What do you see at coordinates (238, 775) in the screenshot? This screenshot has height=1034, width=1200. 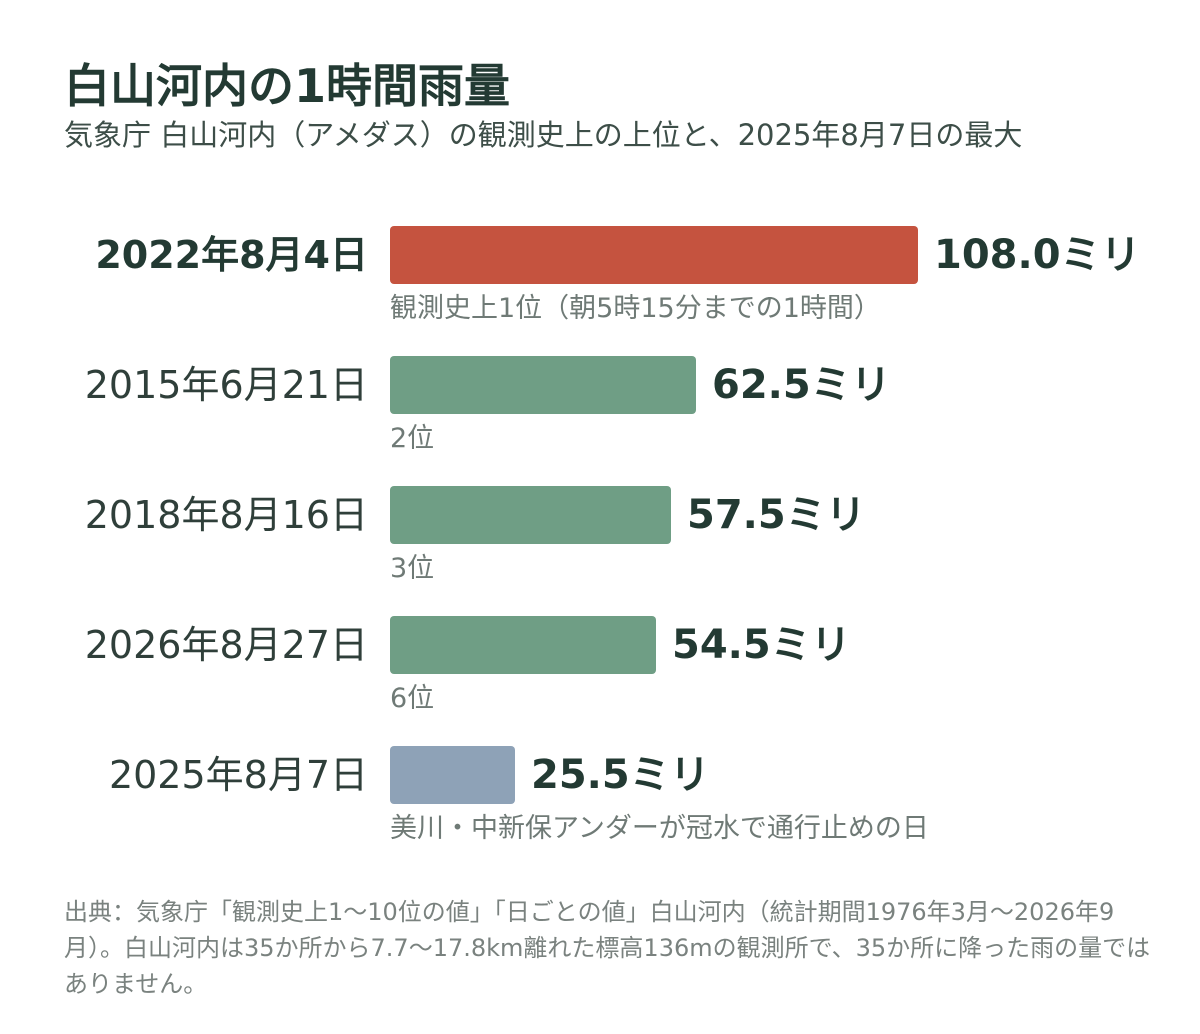 I see `category-label: 2025年8月7日` at bounding box center [238, 775].